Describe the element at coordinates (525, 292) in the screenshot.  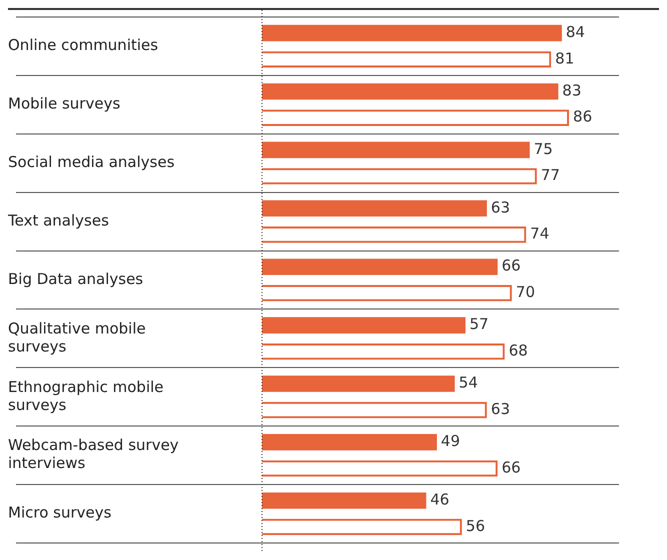
I see `data-label: 70` at that location.